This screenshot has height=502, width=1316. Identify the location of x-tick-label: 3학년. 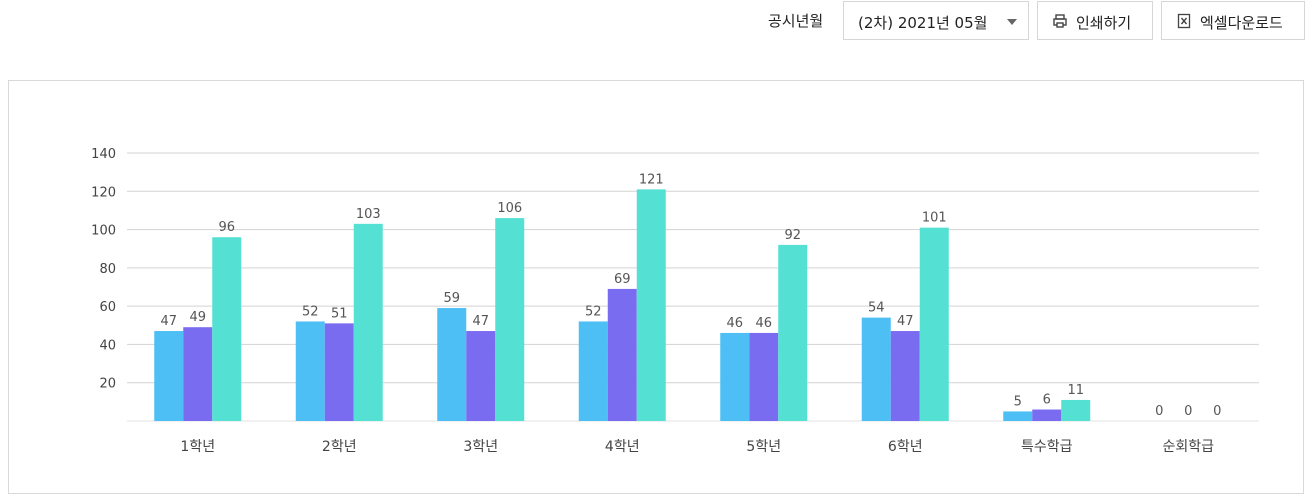
(480, 447).